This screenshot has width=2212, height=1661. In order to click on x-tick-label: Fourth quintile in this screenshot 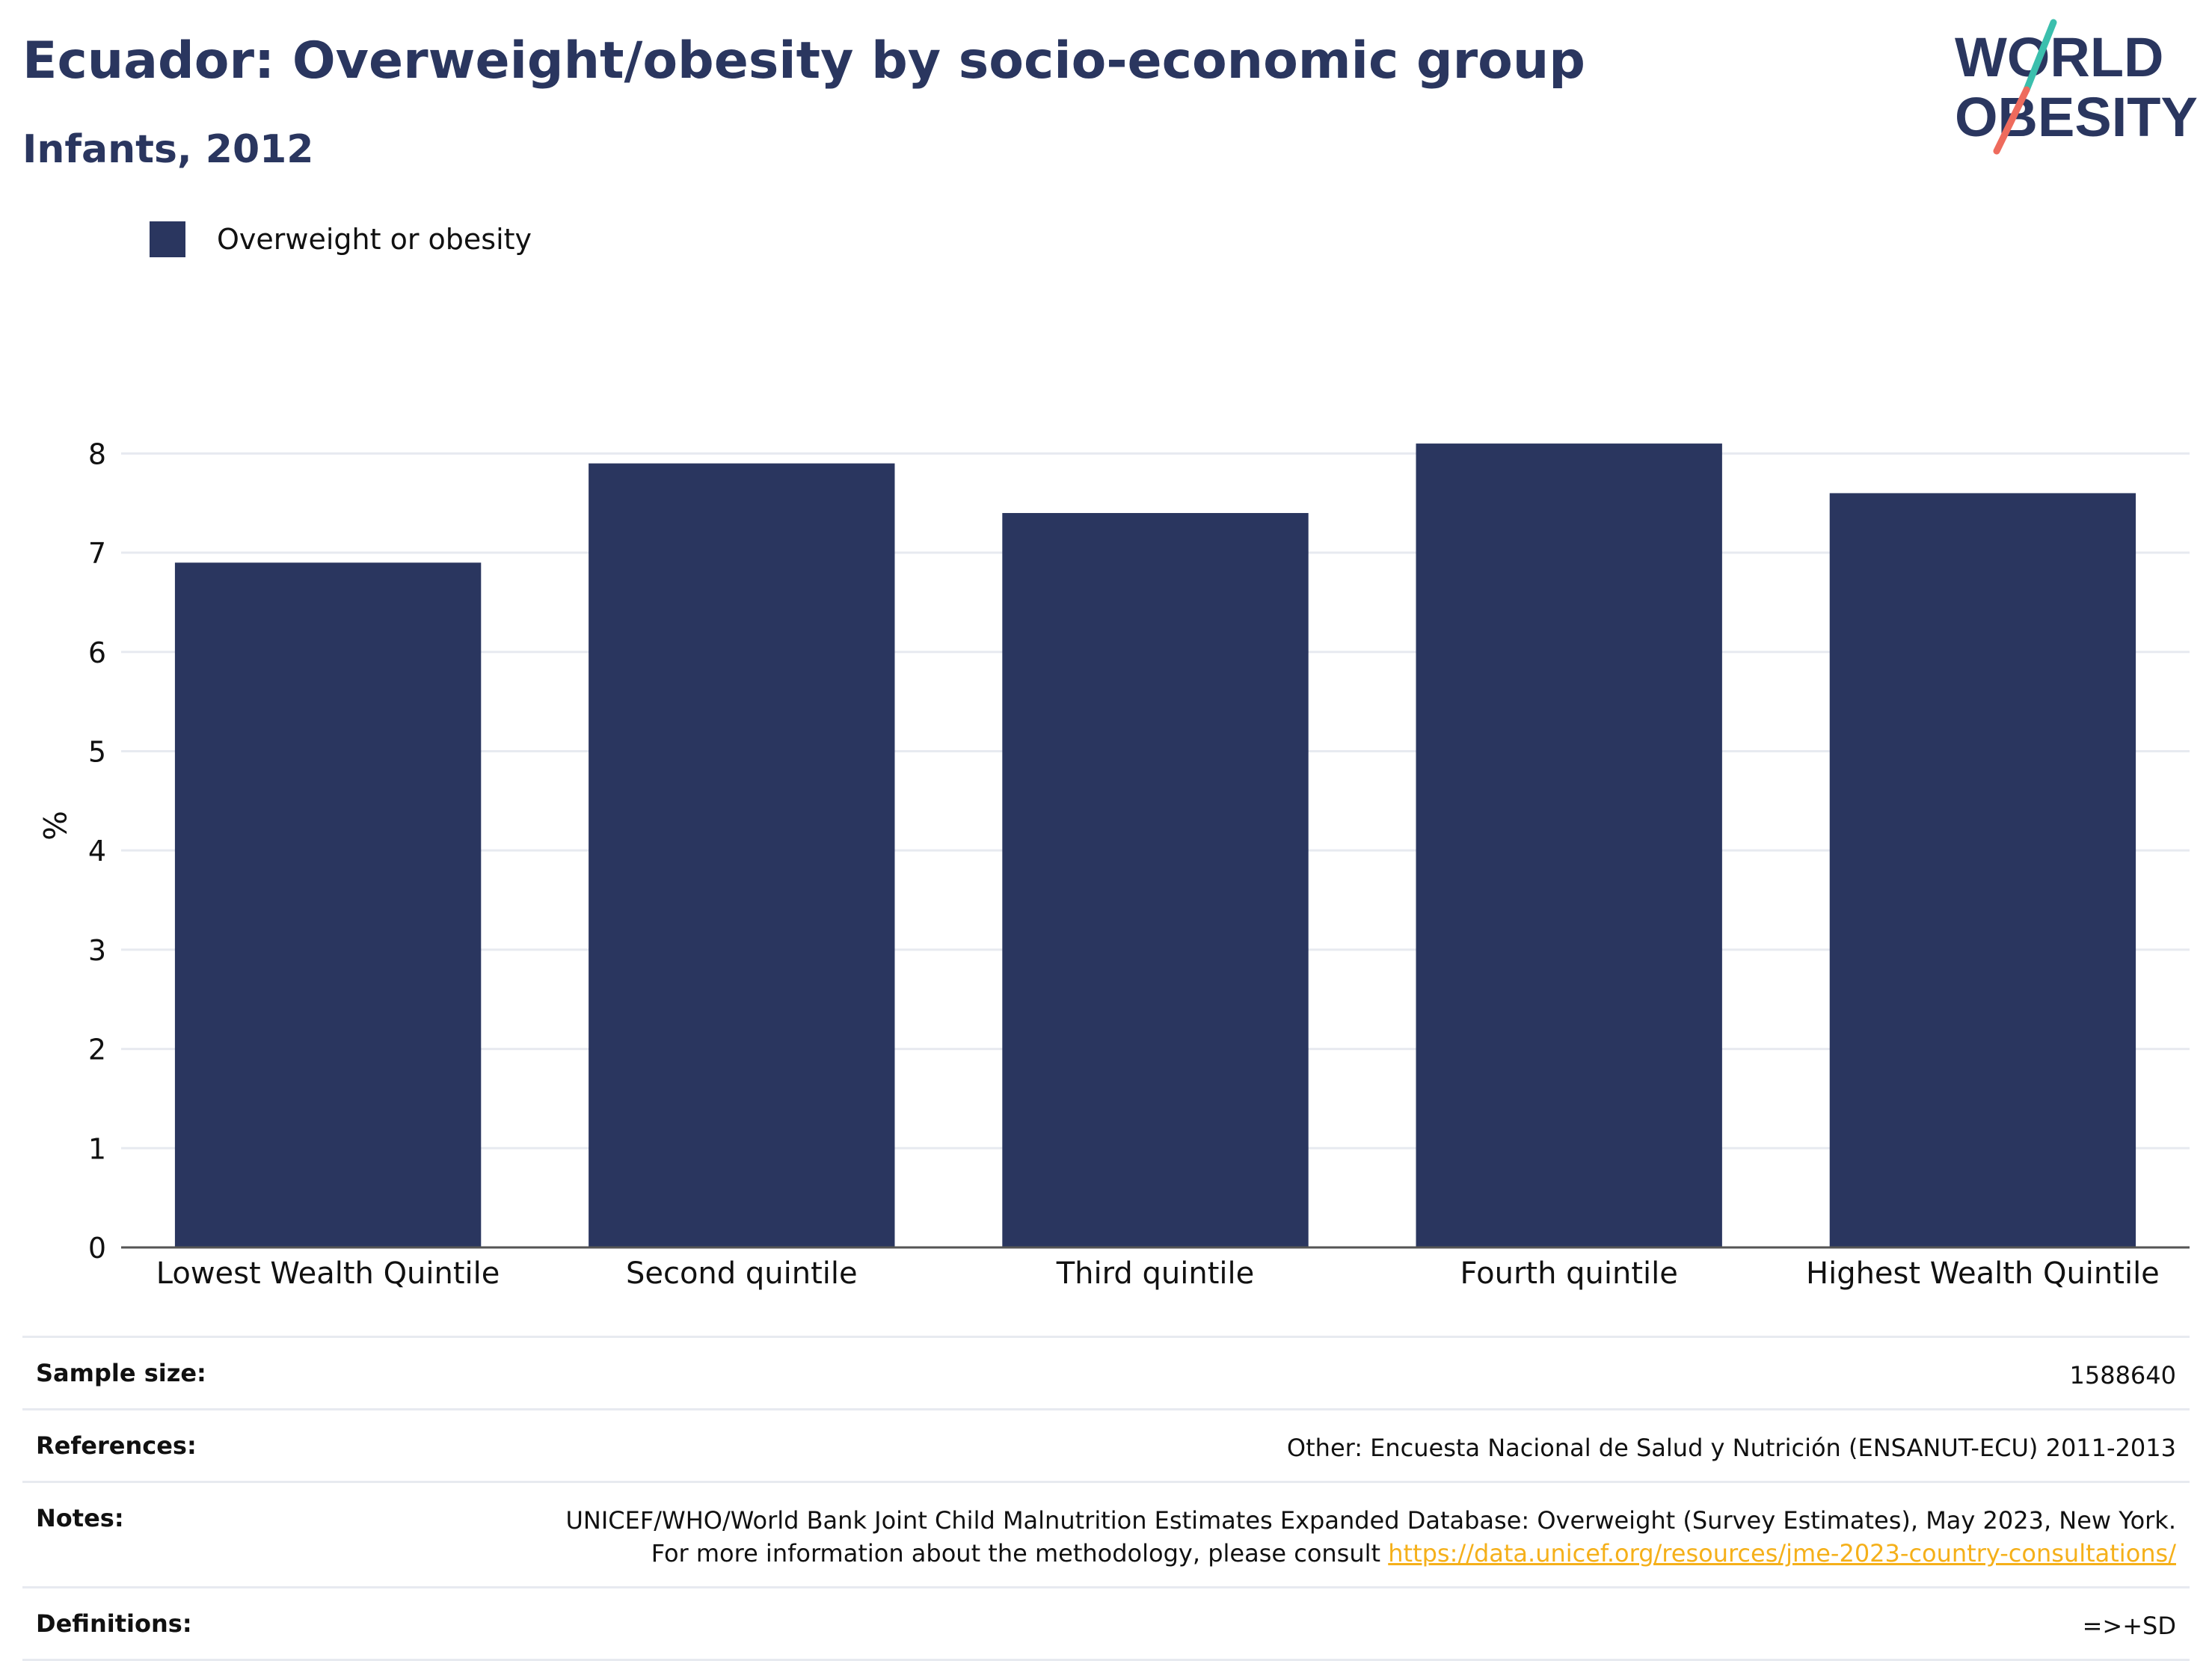, I will do `click(1569, 1273)`.